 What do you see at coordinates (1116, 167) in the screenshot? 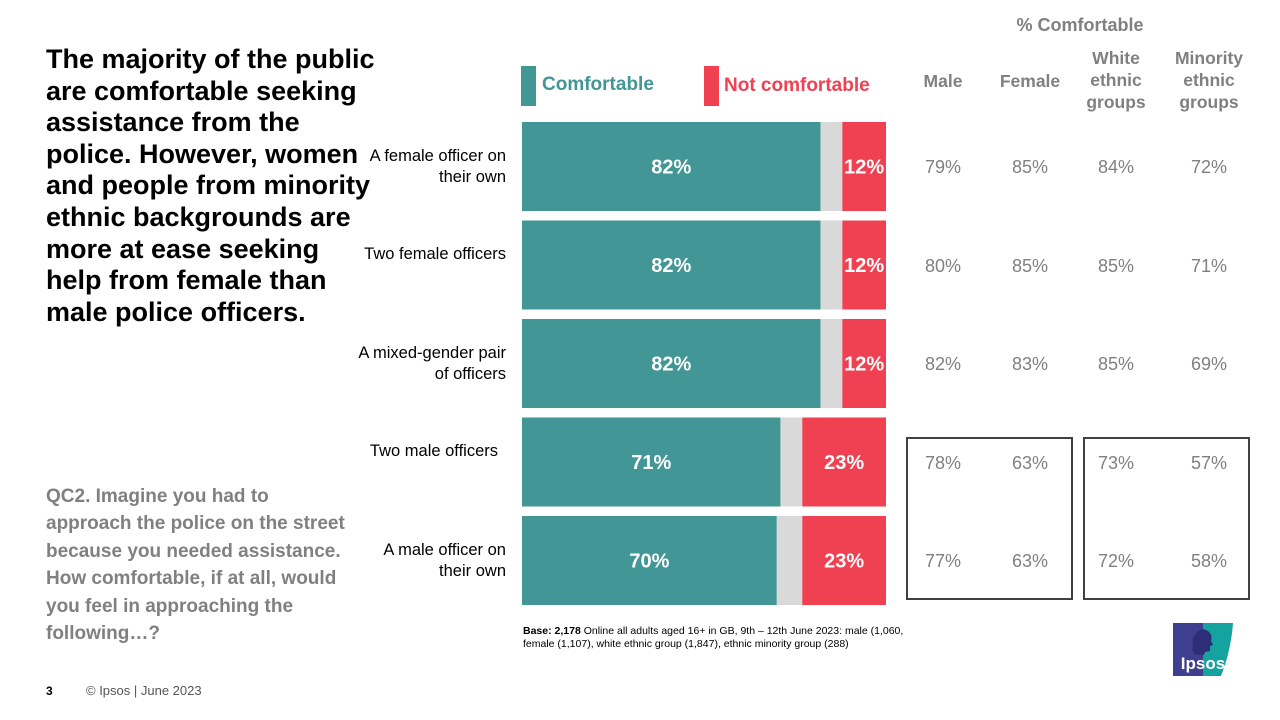
I see `cell-white-ethnic: 84%` at bounding box center [1116, 167].